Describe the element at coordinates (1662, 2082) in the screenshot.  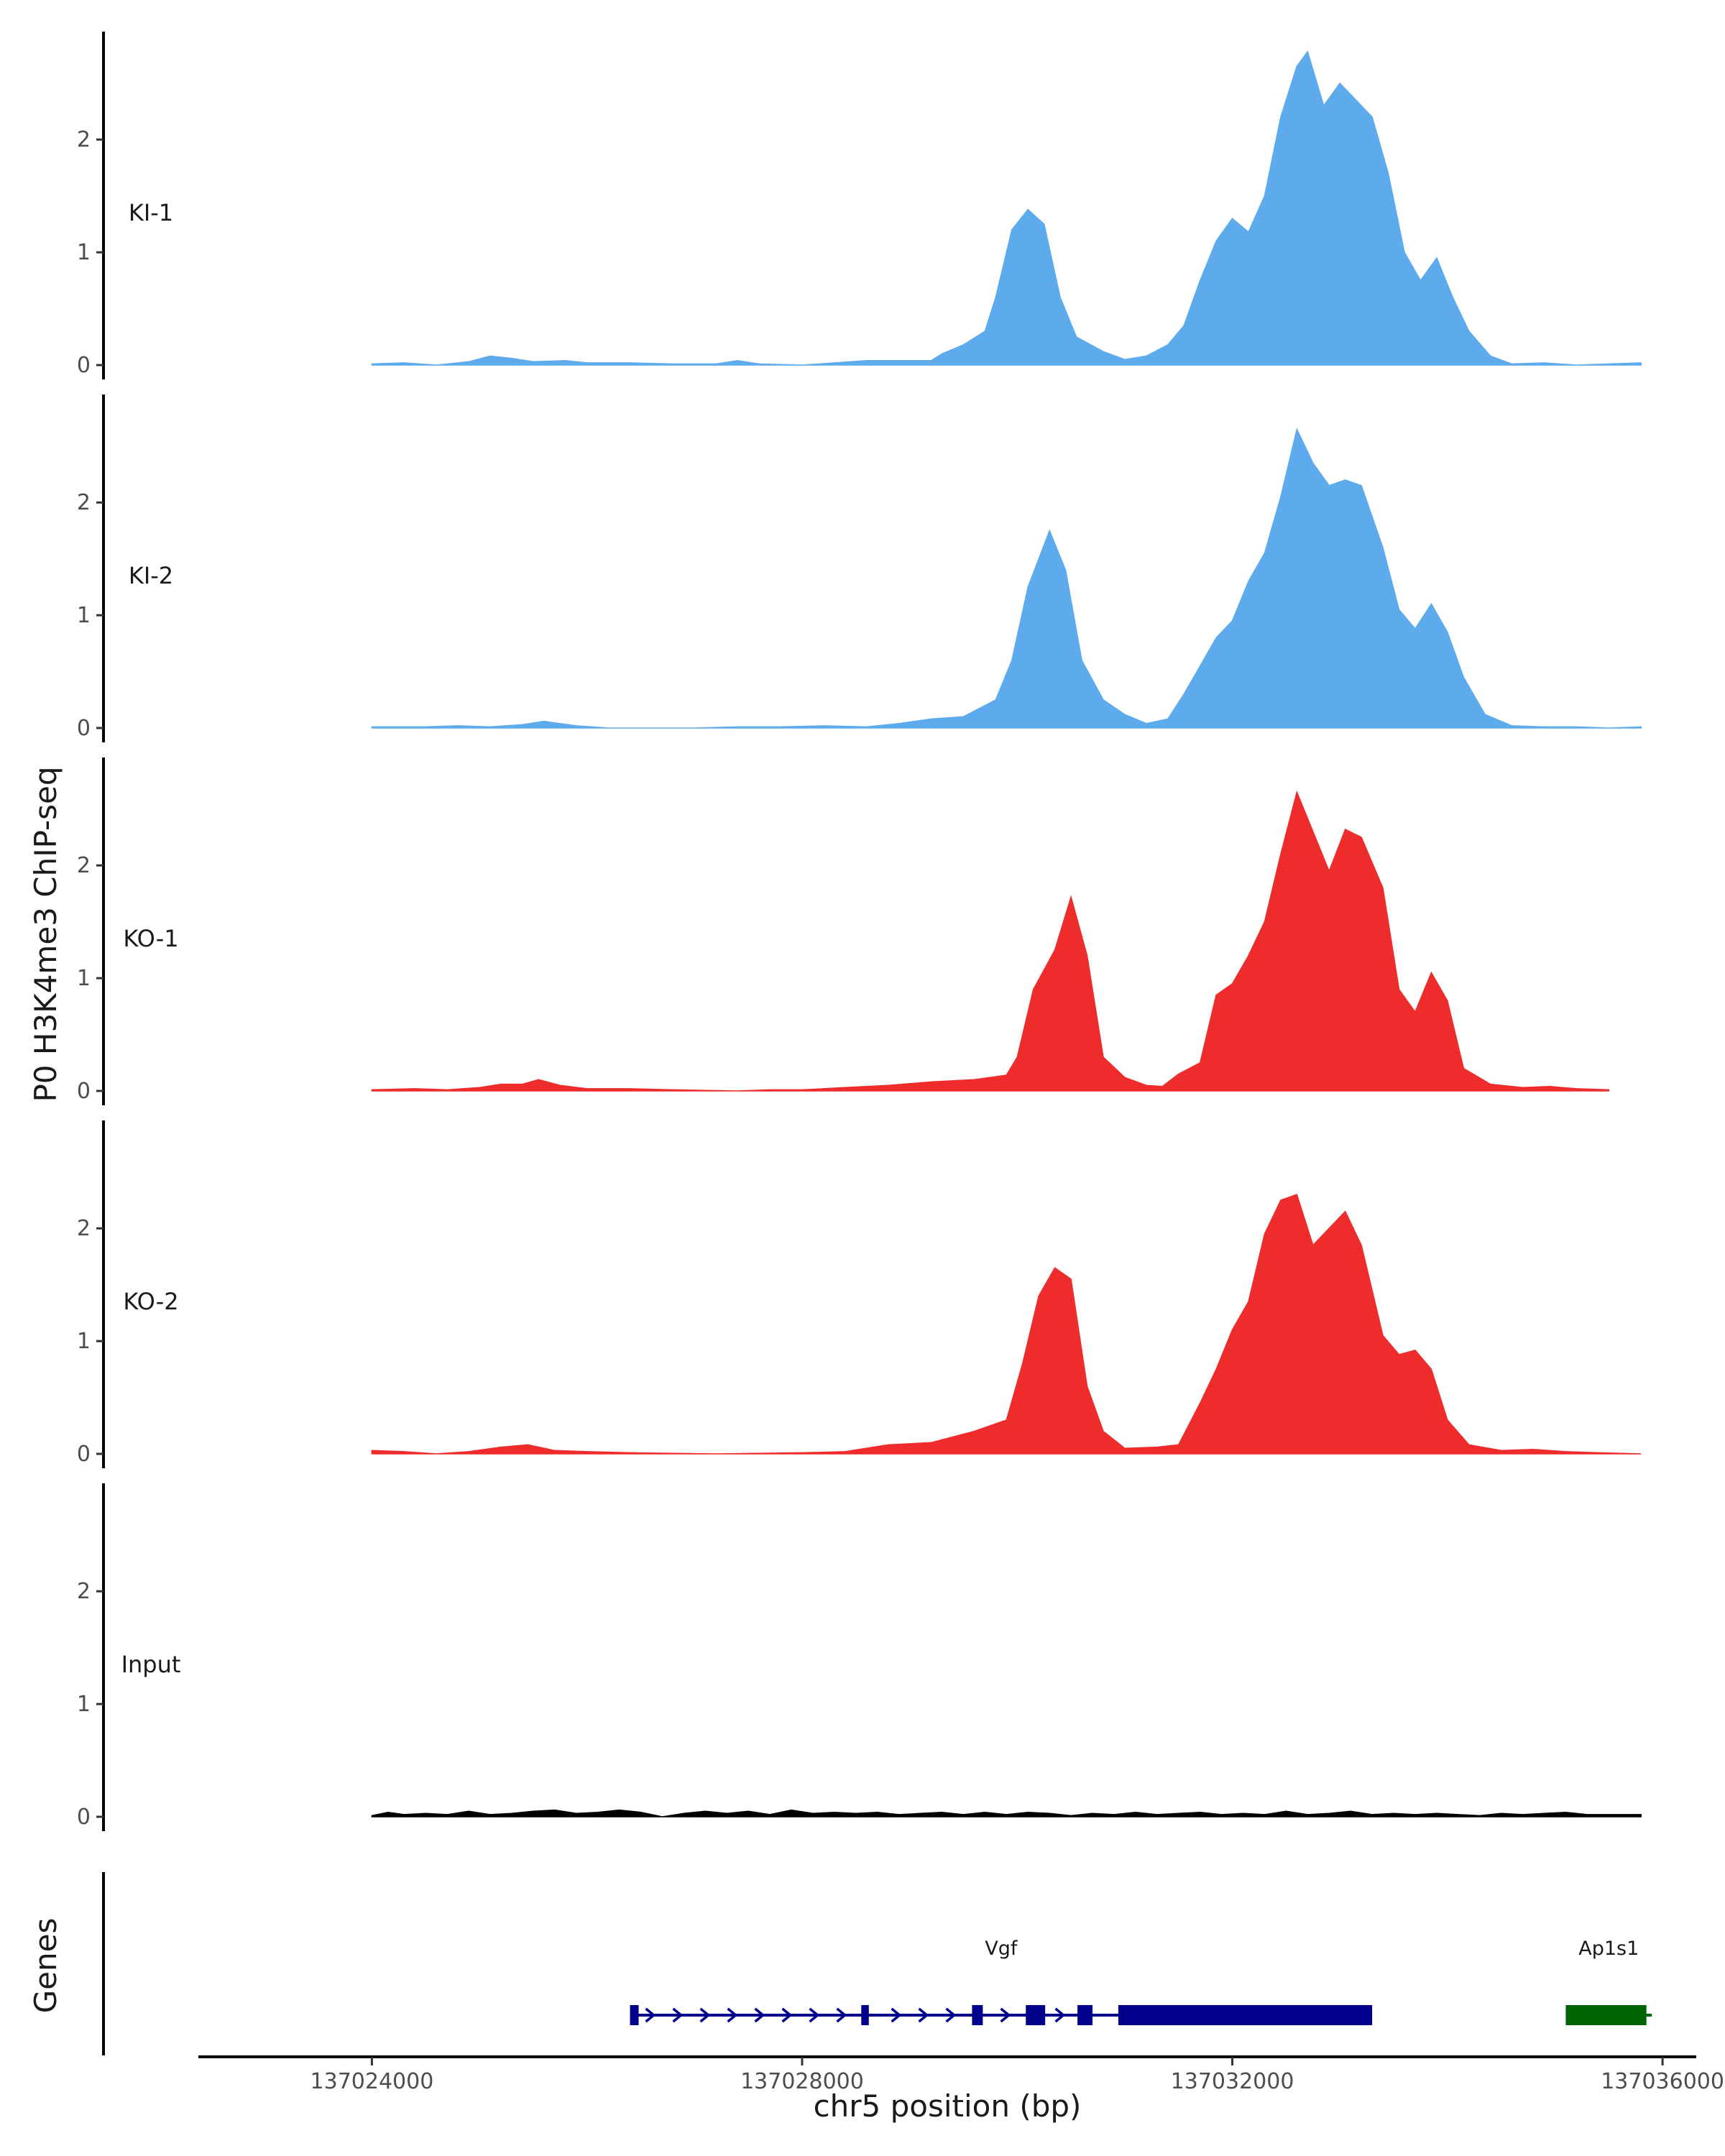
I see `x-tick-label: 137036000` at that location.